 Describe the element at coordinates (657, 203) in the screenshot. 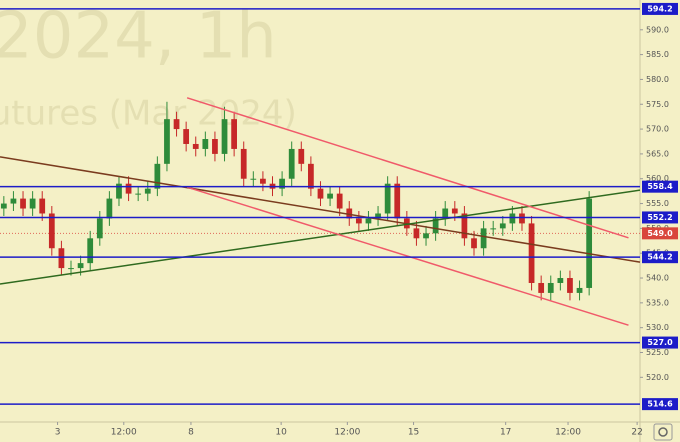

I see `y-tick-label: 555.0` at that location.